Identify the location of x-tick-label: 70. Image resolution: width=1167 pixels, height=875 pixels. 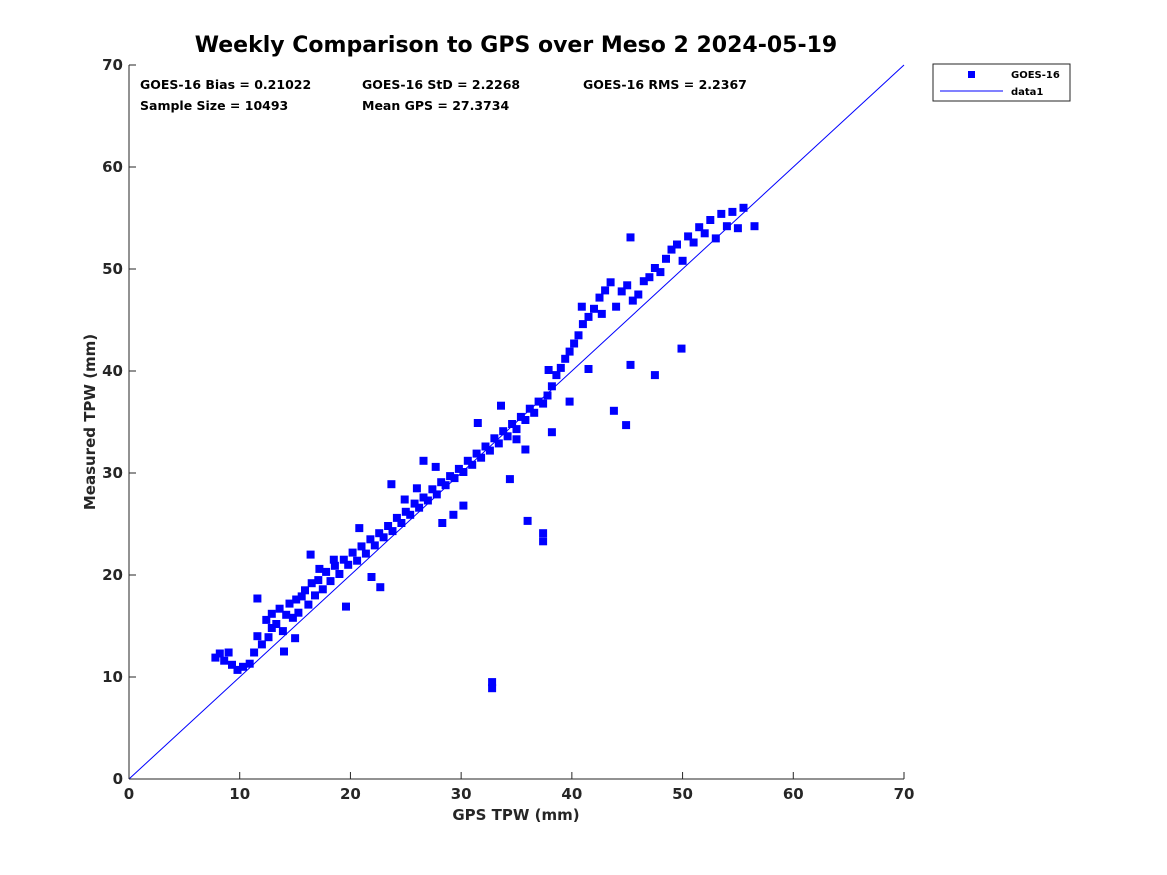
(904, 794).